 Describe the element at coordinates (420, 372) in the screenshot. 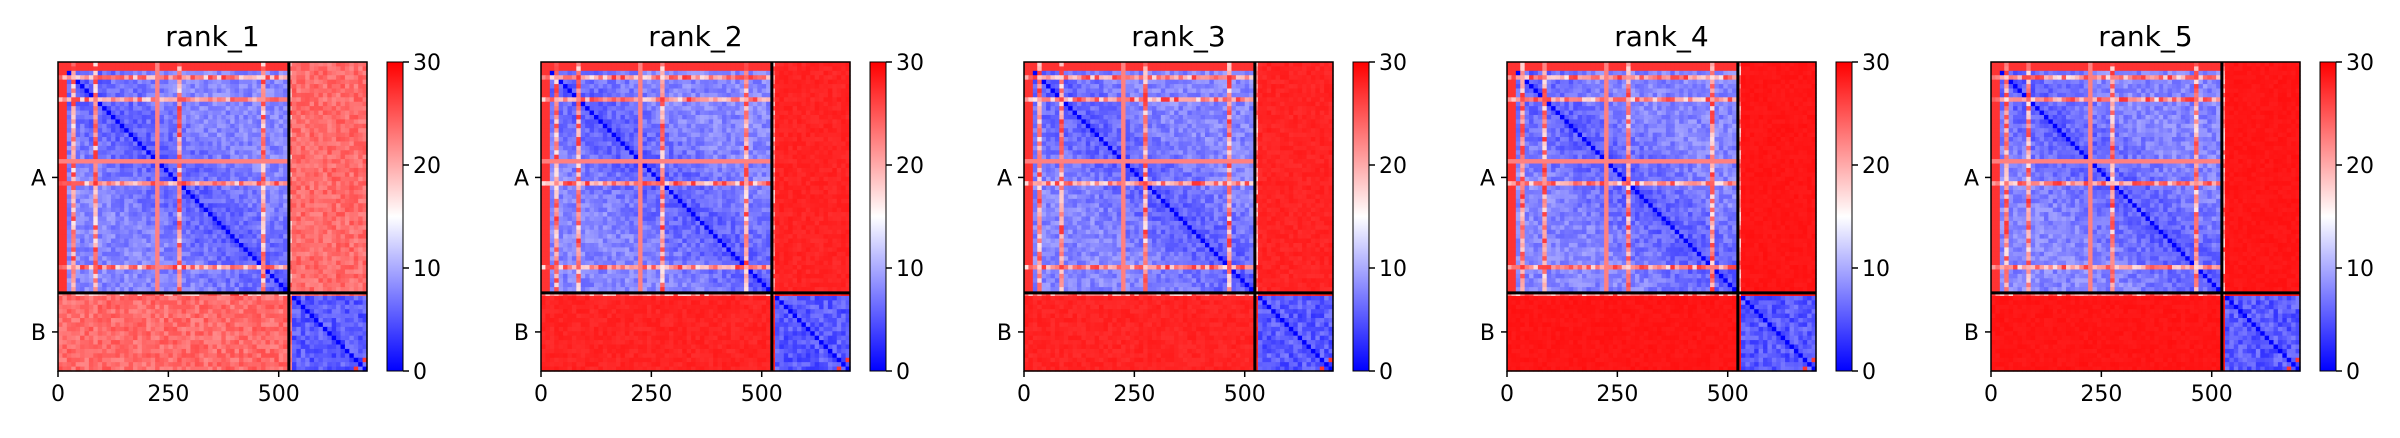

I see `colorbar-tick-label: 0` at that location.